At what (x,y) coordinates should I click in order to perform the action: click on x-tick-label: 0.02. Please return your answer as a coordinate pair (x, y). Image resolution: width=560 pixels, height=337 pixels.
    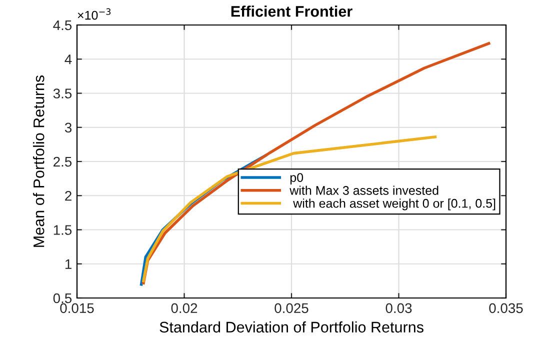
    Looking at the image, I should click on (184, 308).